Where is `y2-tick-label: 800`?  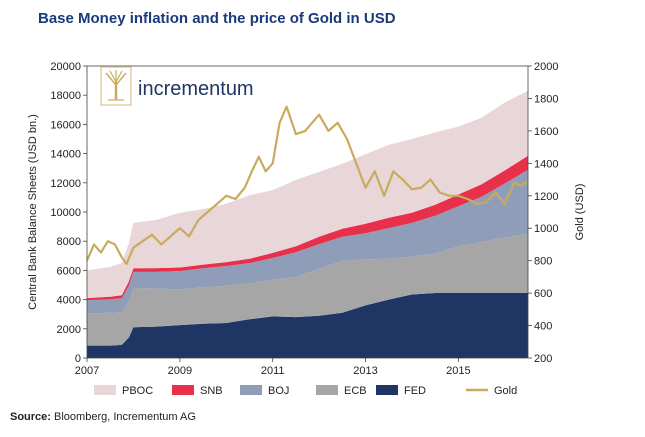
y2-tick-label: 800 is located at coordinates (543, 262).